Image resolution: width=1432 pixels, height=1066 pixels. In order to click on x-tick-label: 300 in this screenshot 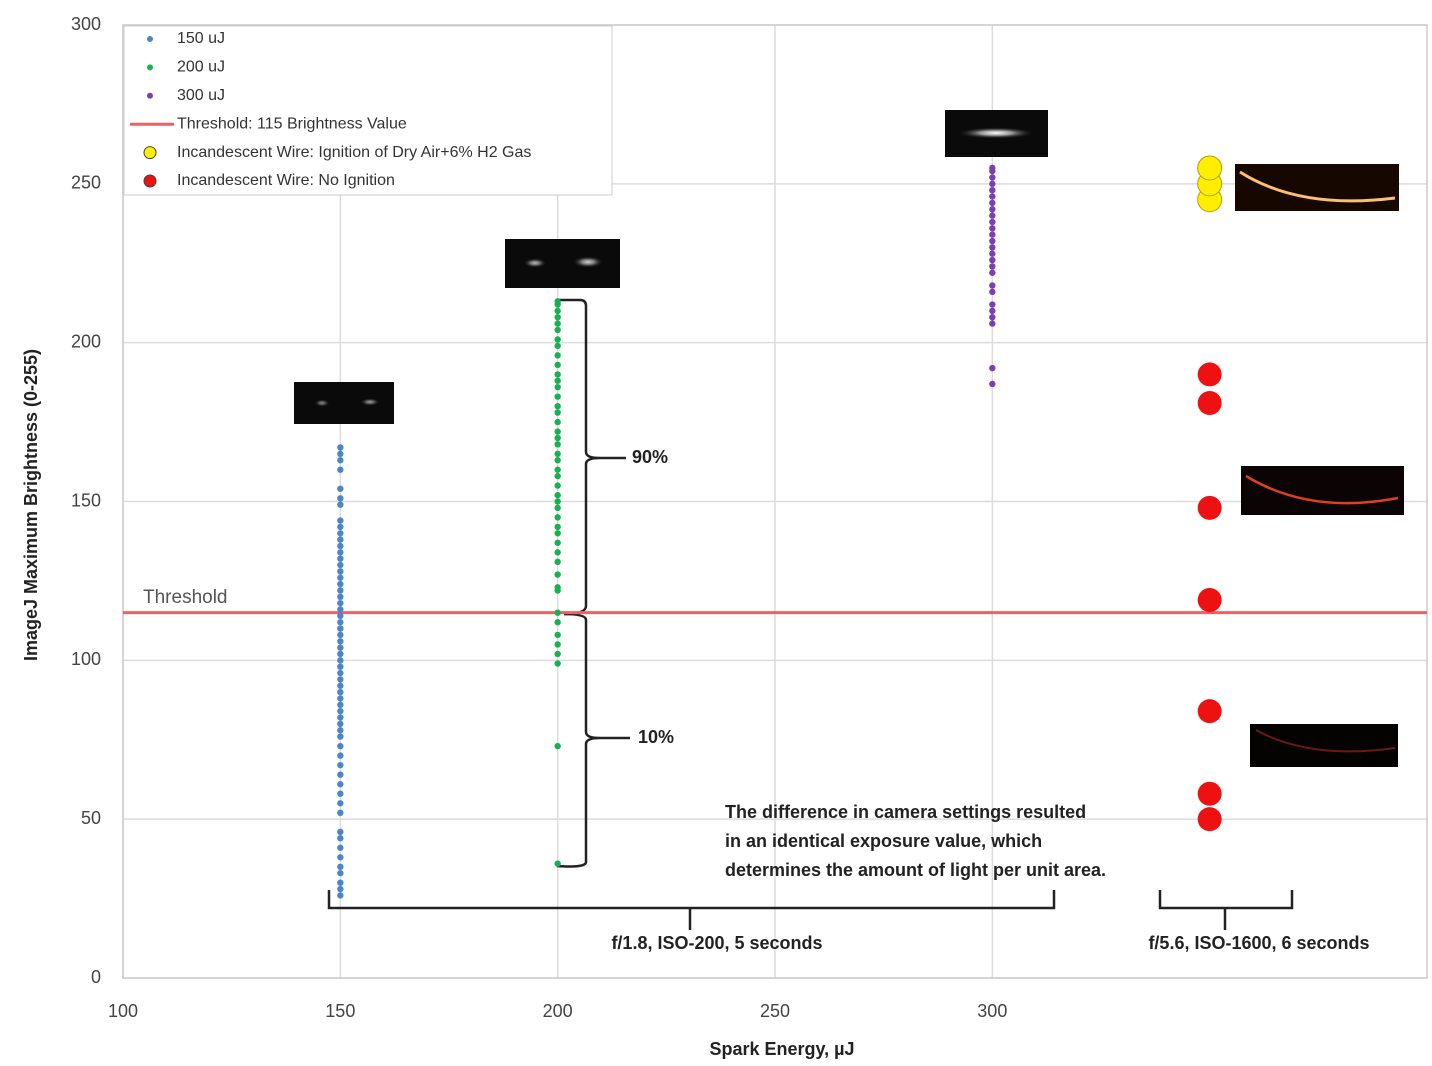, I will do `click(992, 1011)`.